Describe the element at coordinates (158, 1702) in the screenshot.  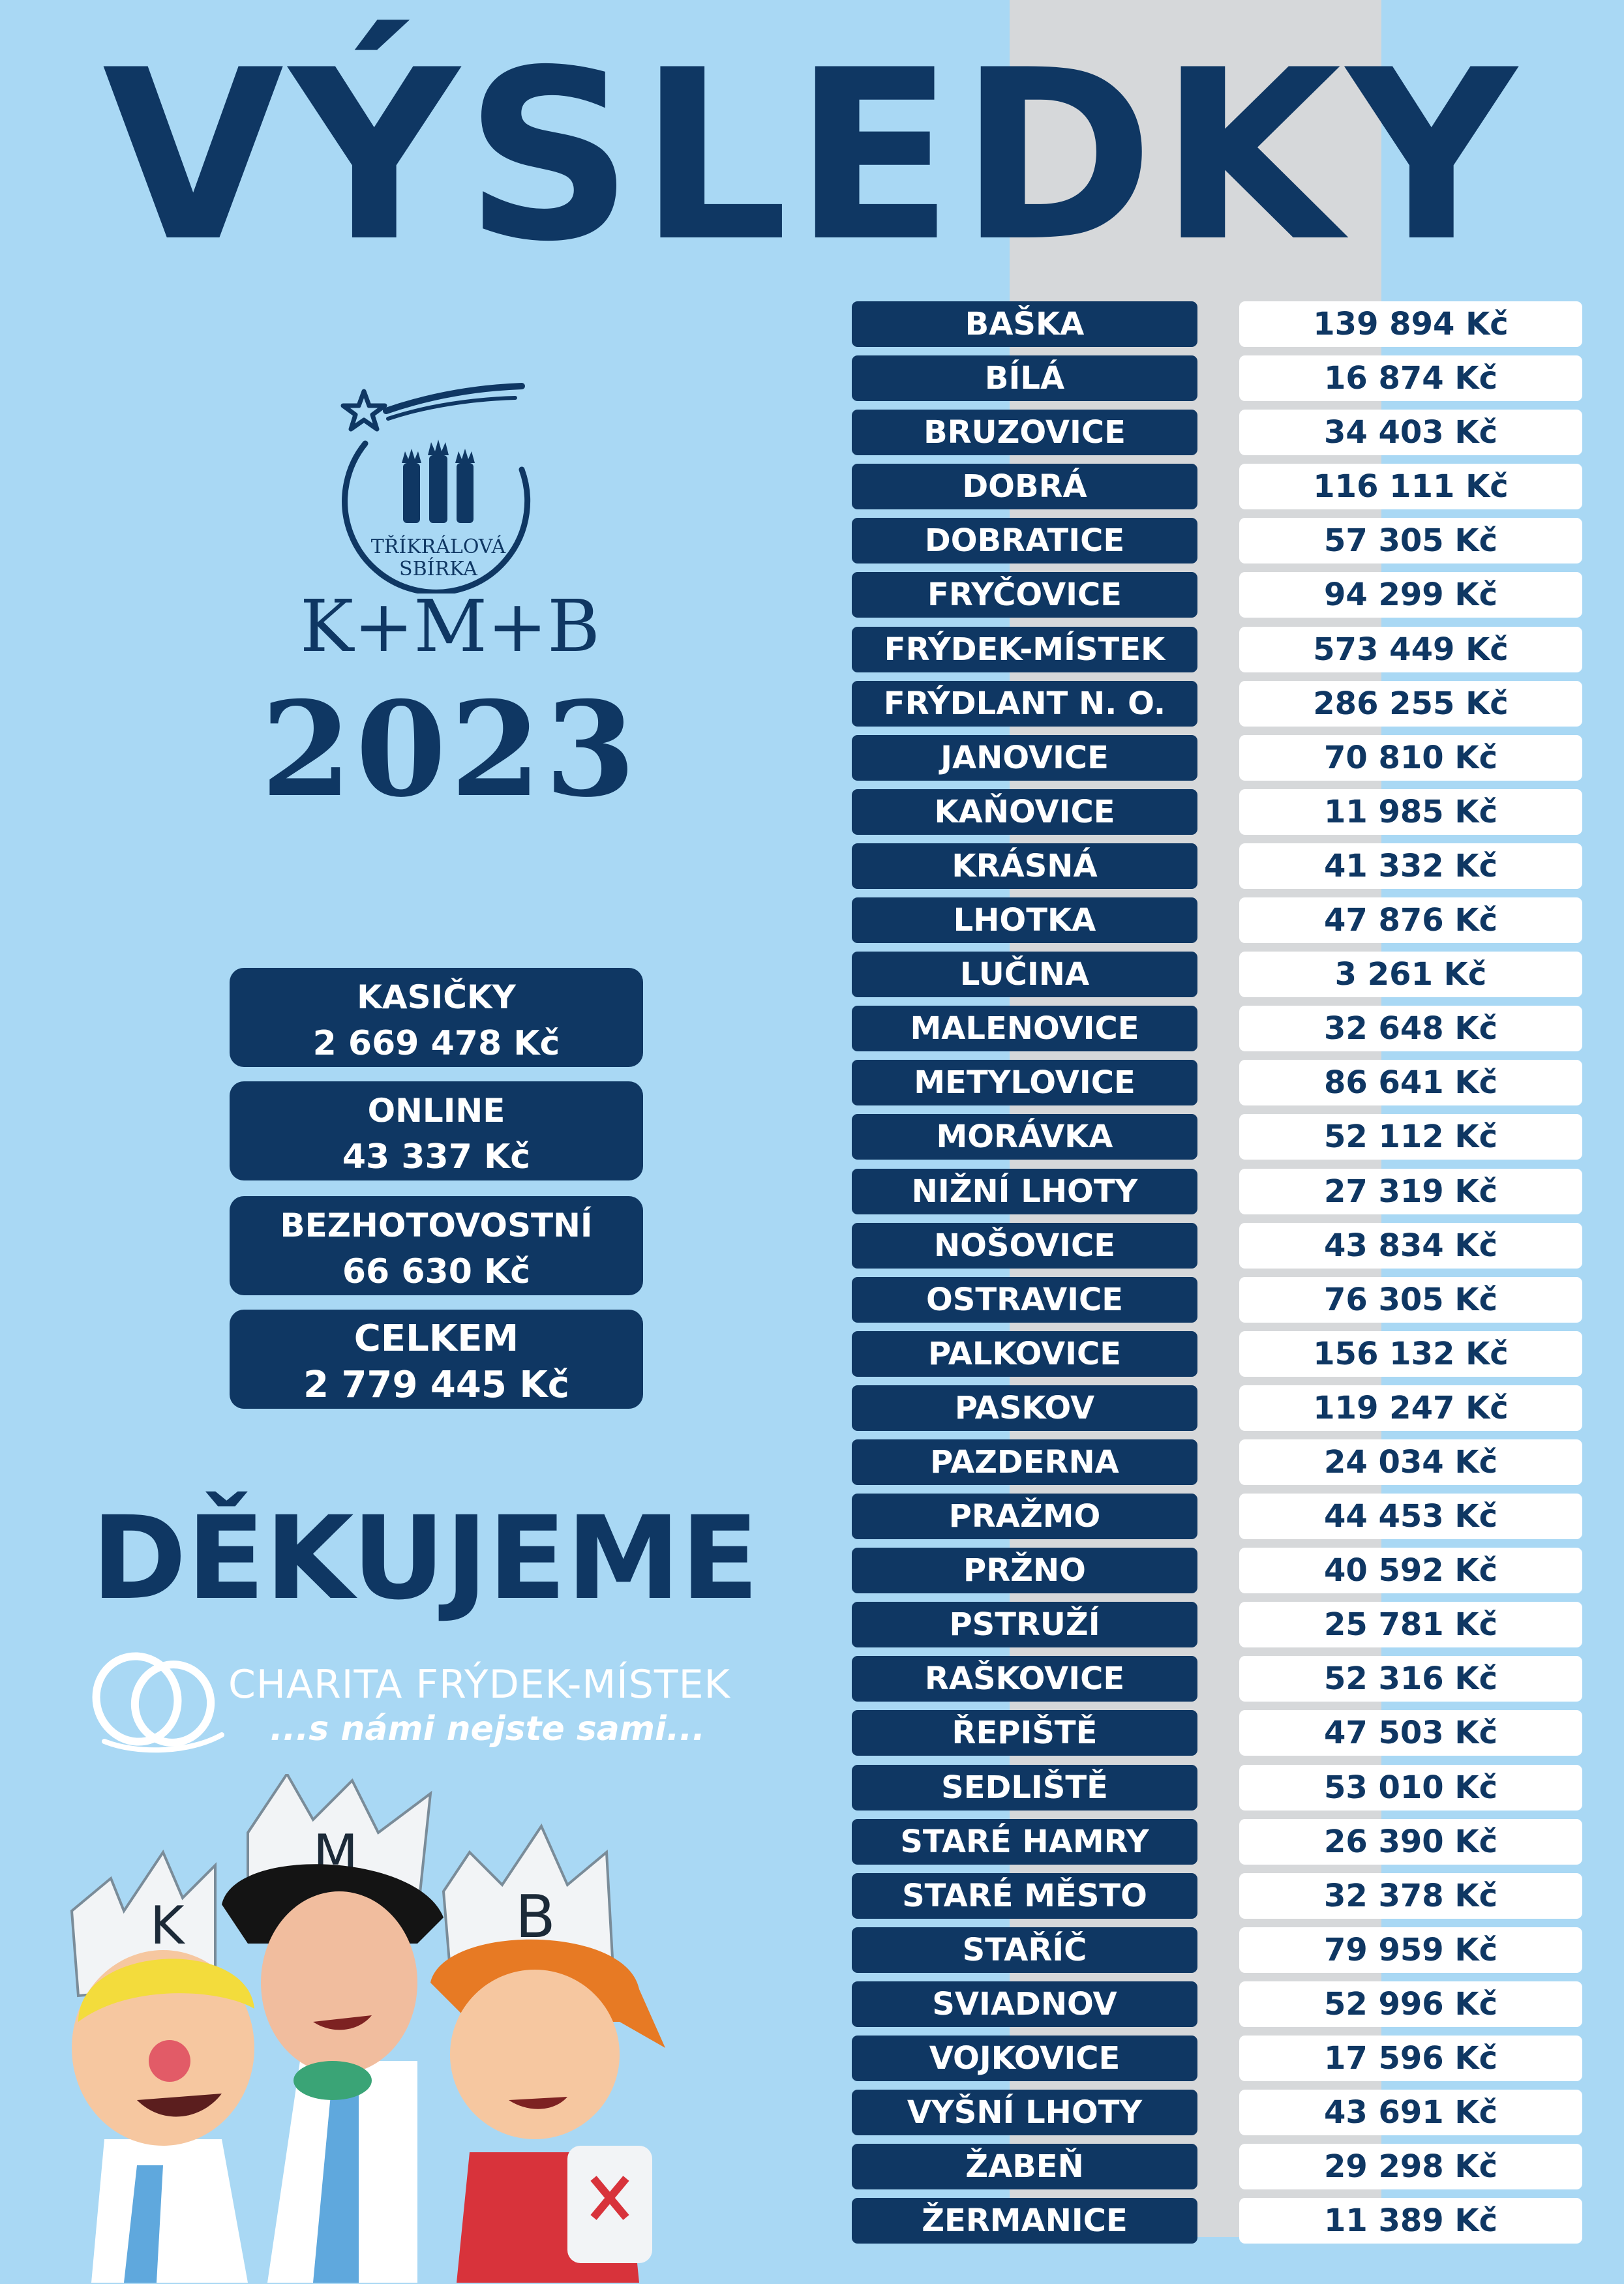
I see `charity-rings-icon` at that location.